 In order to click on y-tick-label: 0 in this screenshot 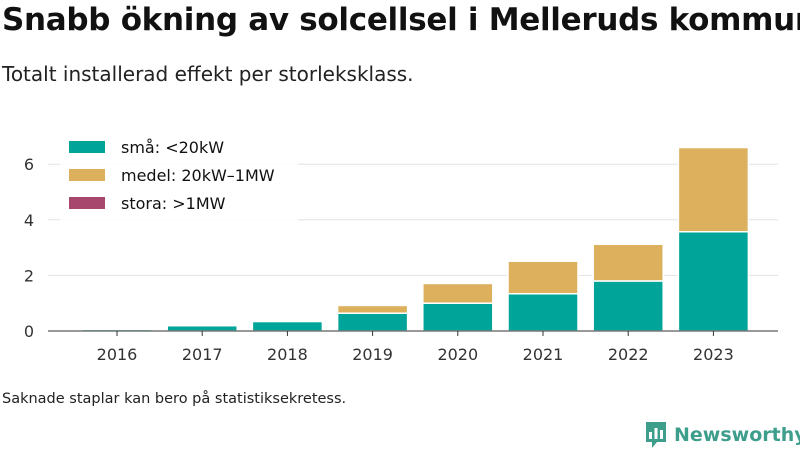, I will do `click(29, 331)`.